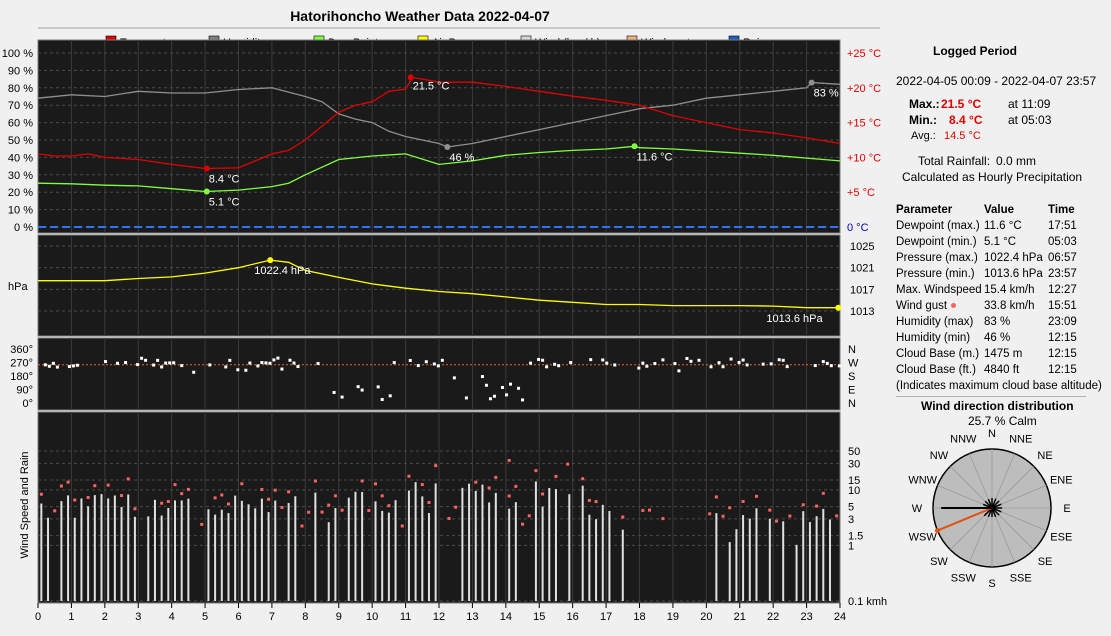 This screenshot has height=636, width=1111. Describe the element at coordinates (862, 247) in the screenshot. I see `pressure-tick: 1025` at that location.